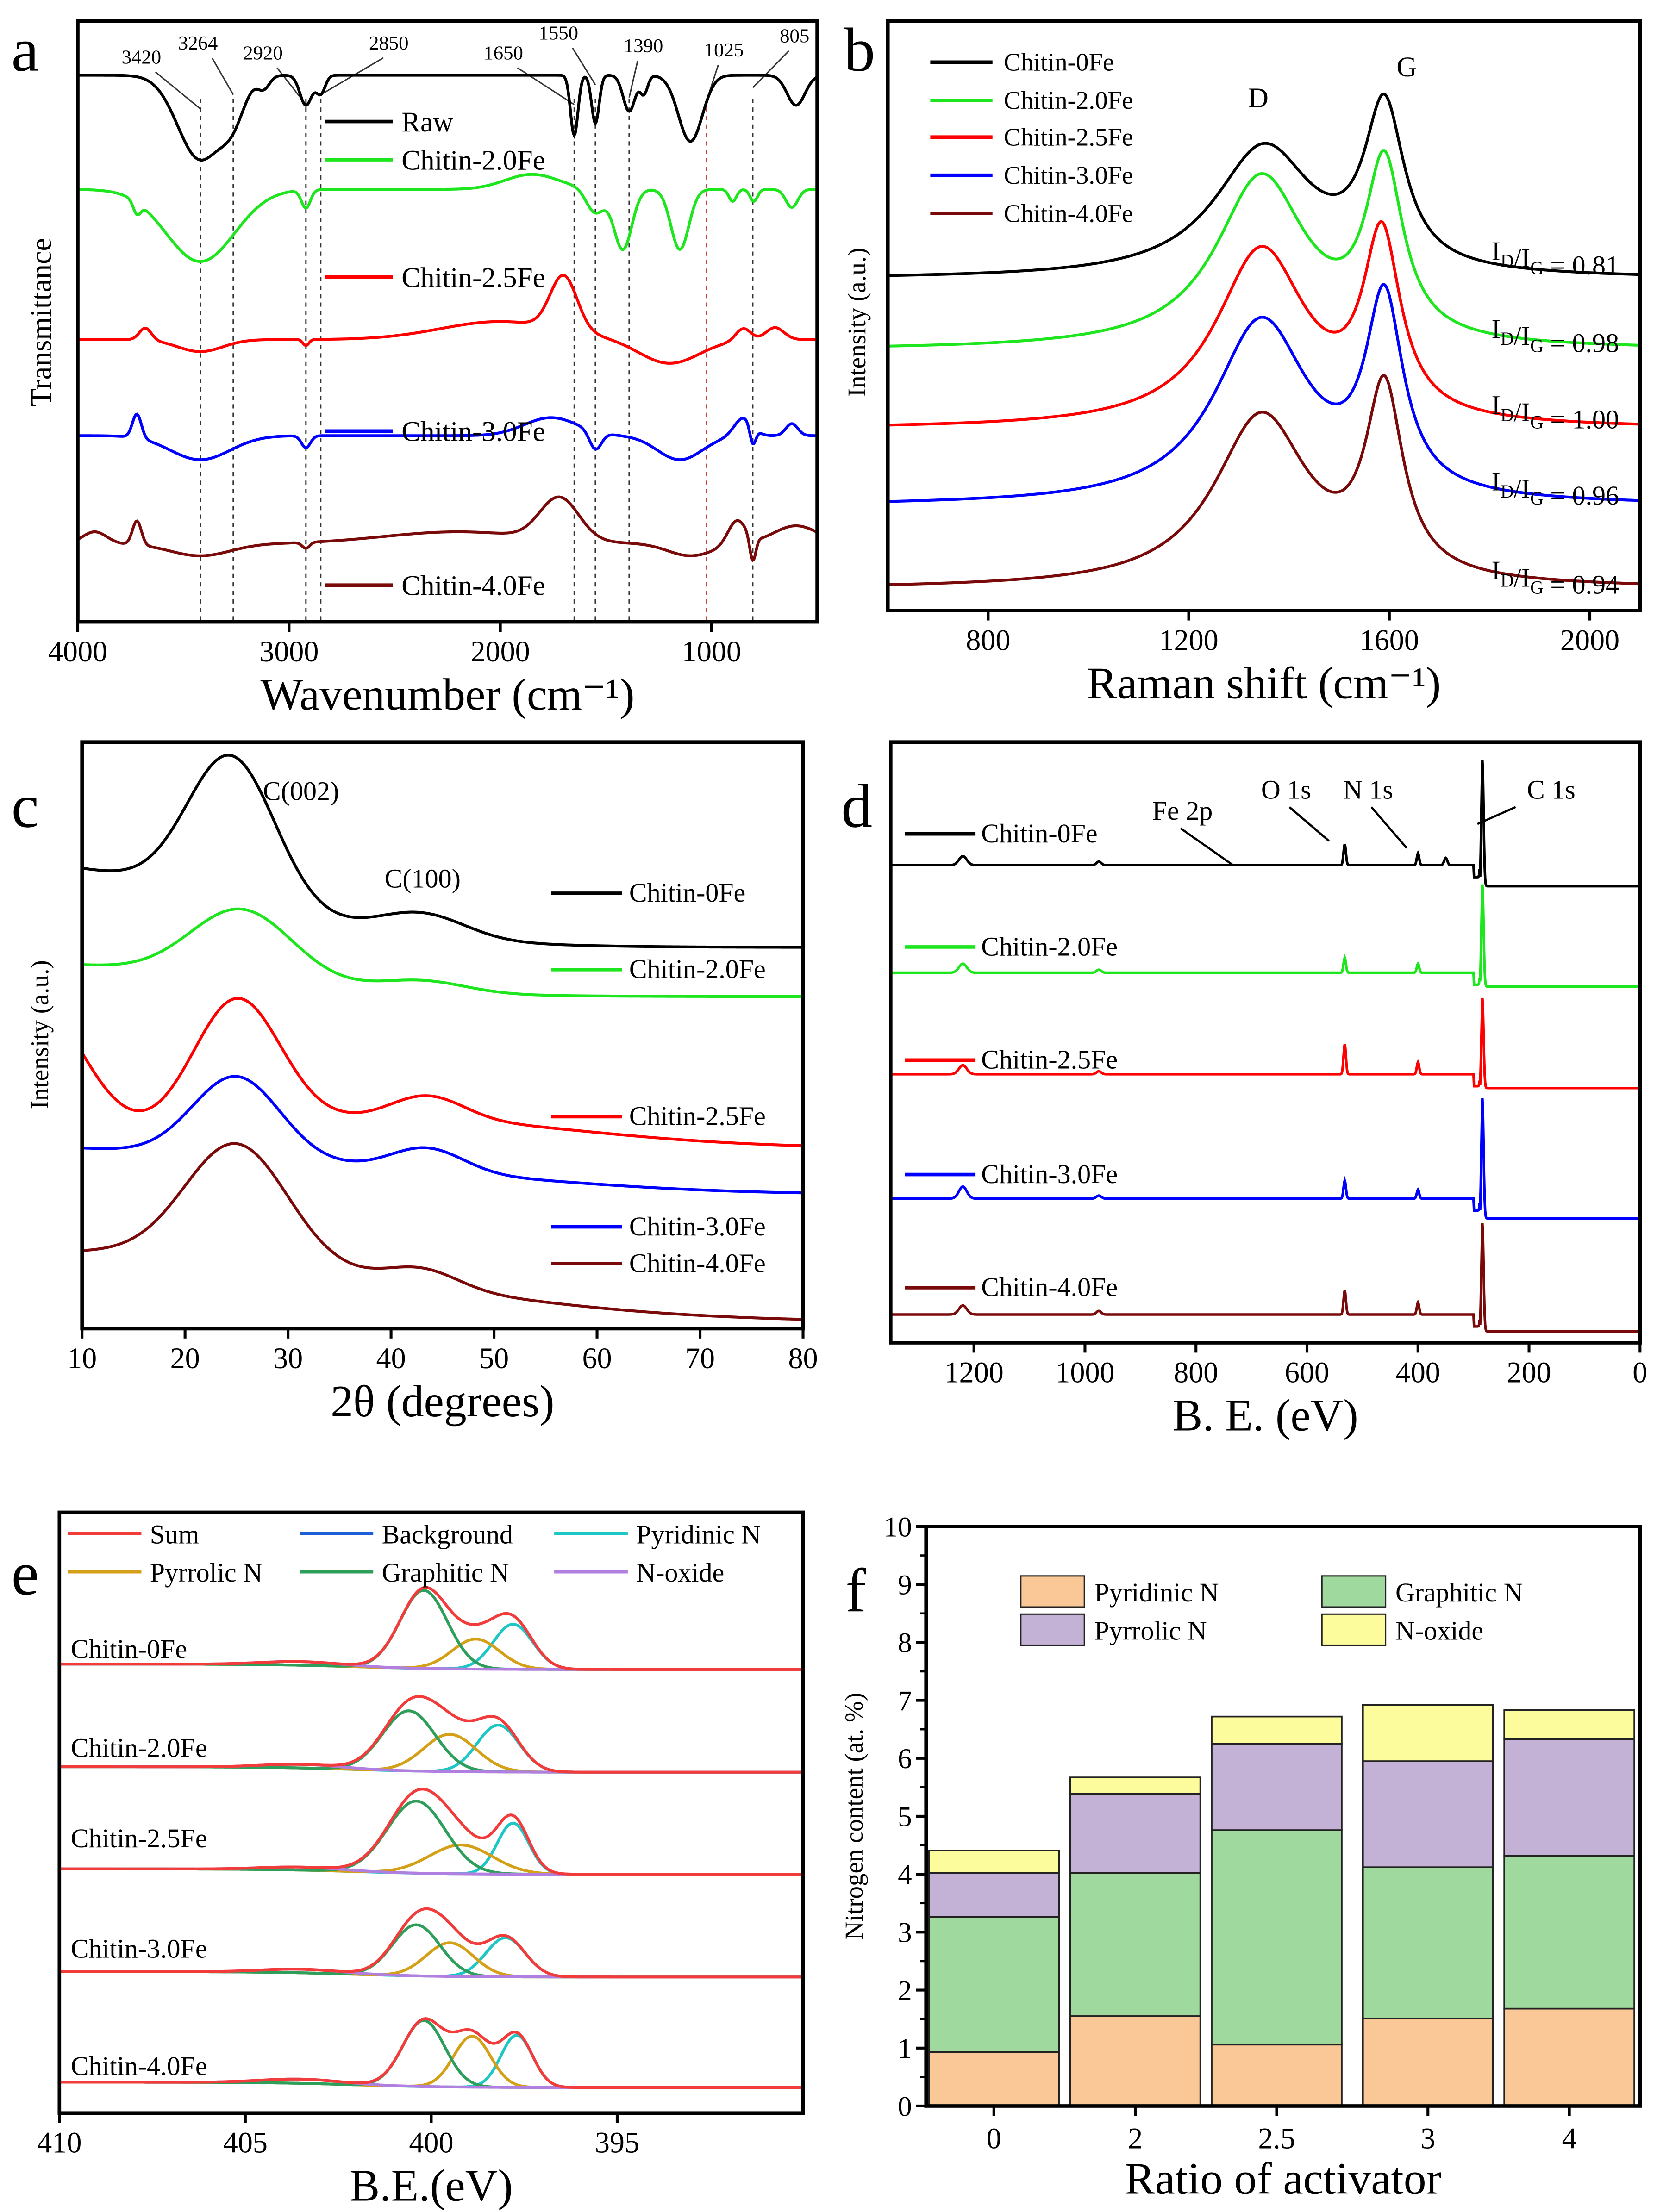  What do you see at coordinates (643, 46) in the screenshot?
I see `peak-annotation-label: 1390` at bounding box center [643, 46].